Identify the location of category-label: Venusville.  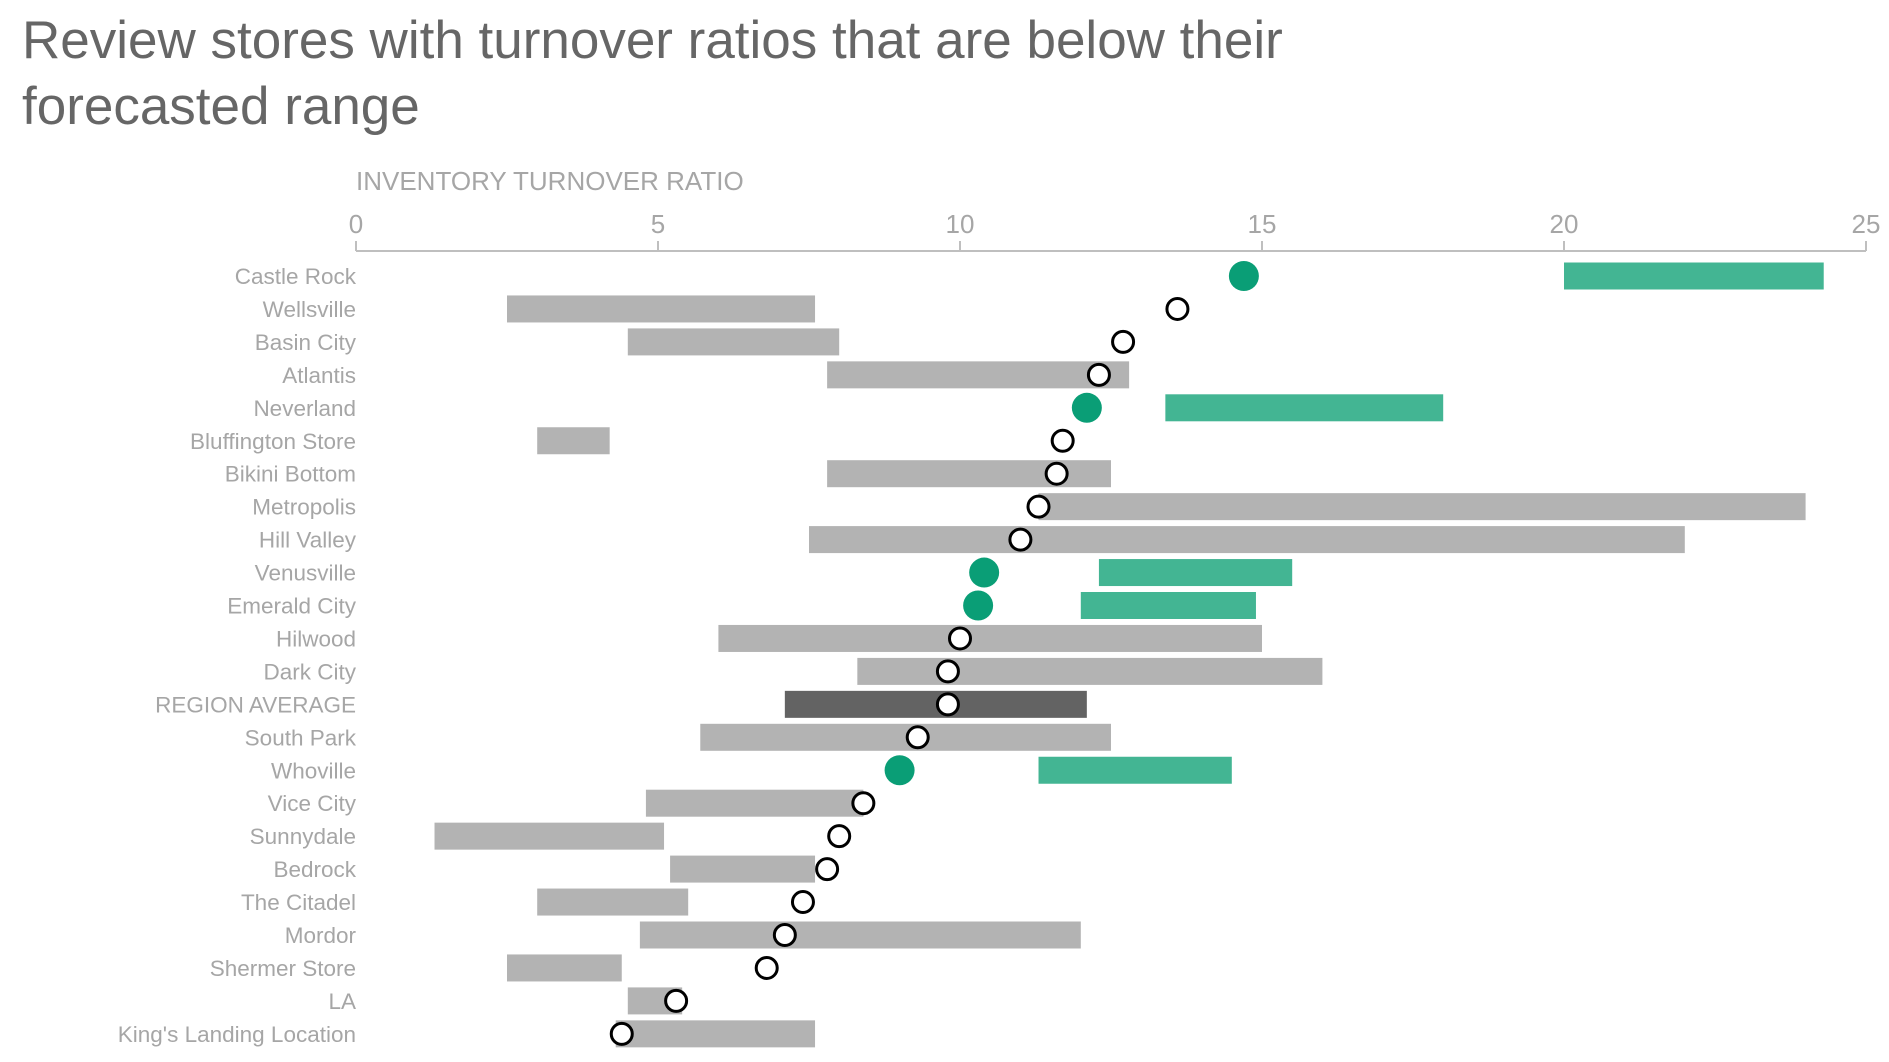
(305, 573).